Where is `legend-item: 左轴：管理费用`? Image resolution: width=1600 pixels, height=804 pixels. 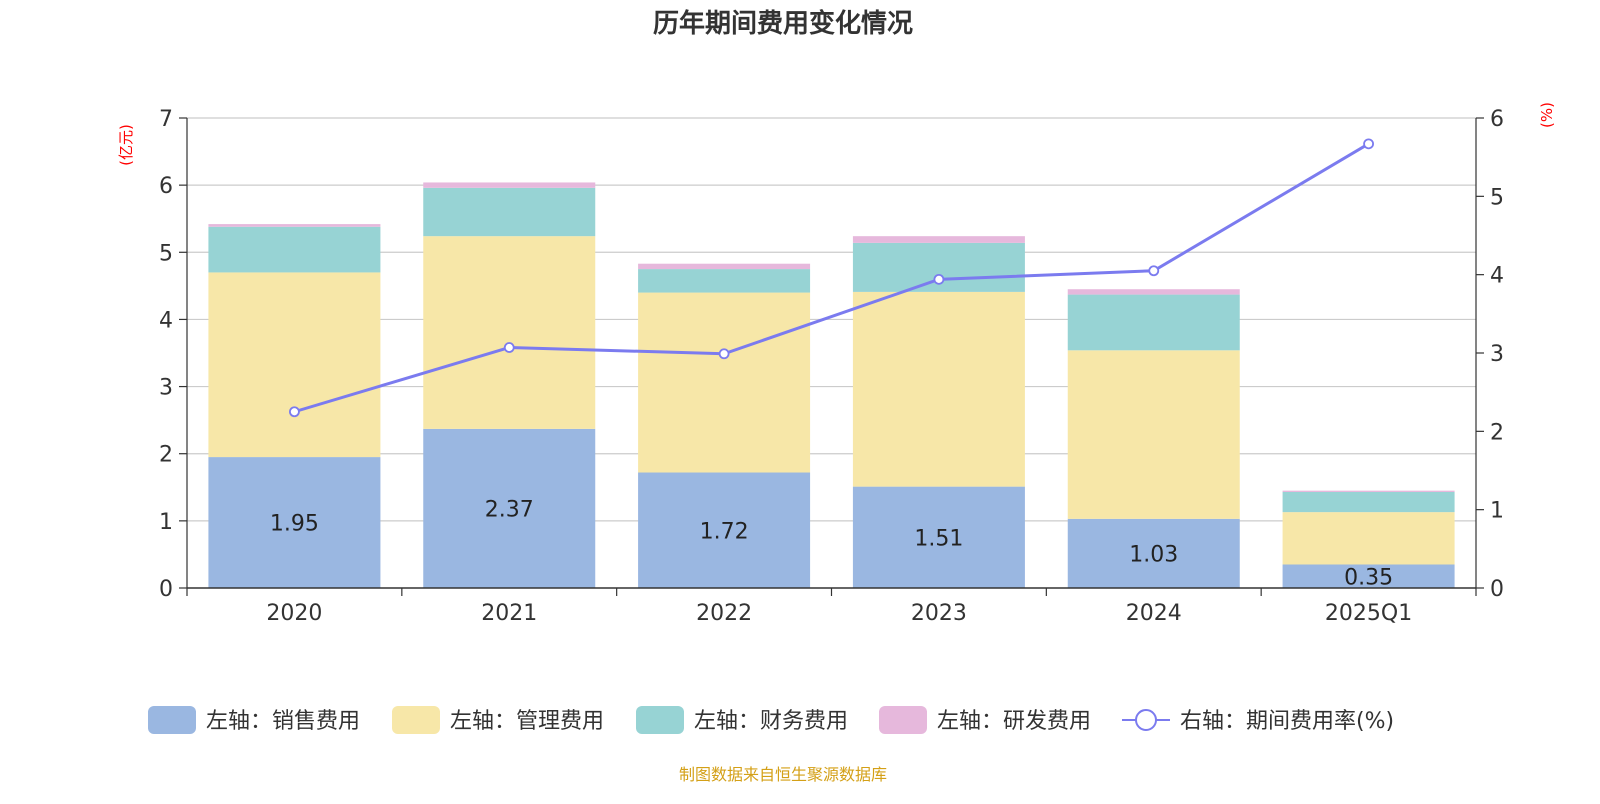
legend-item: 左轴：管理费用 is located at coordinates (498, 720).